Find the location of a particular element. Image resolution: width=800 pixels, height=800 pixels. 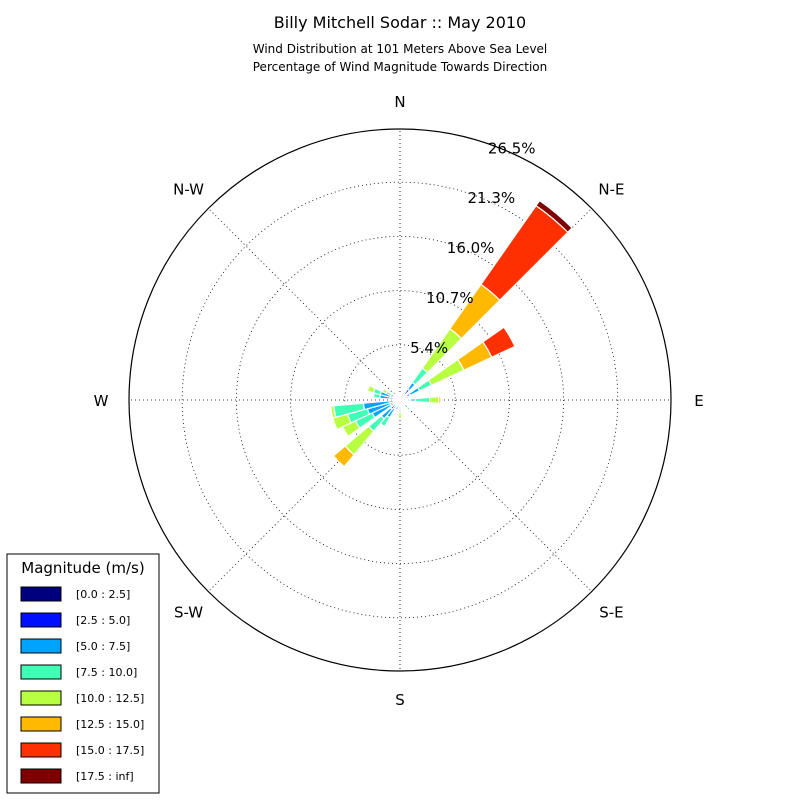

grid-spoke-n-w is located at coordinates (304, 304).